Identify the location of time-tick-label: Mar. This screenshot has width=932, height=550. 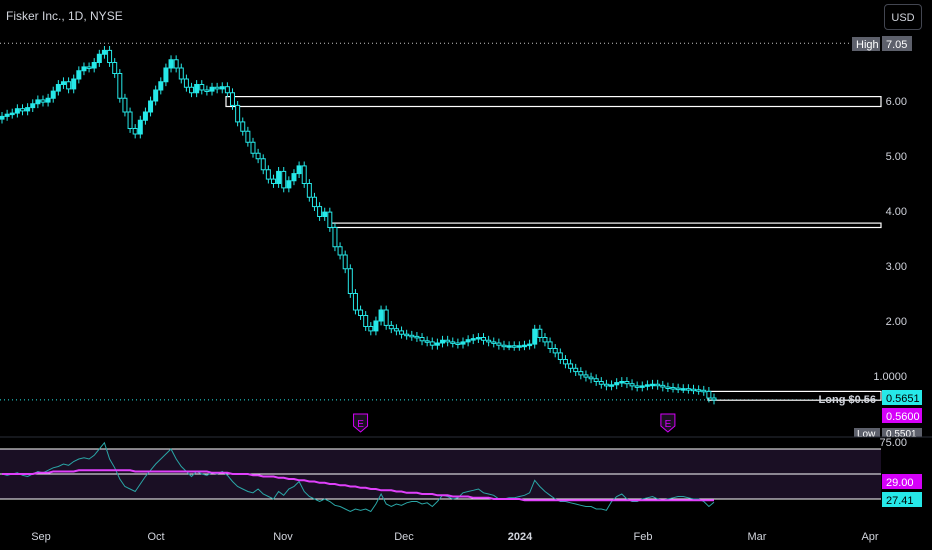
(757, 537).